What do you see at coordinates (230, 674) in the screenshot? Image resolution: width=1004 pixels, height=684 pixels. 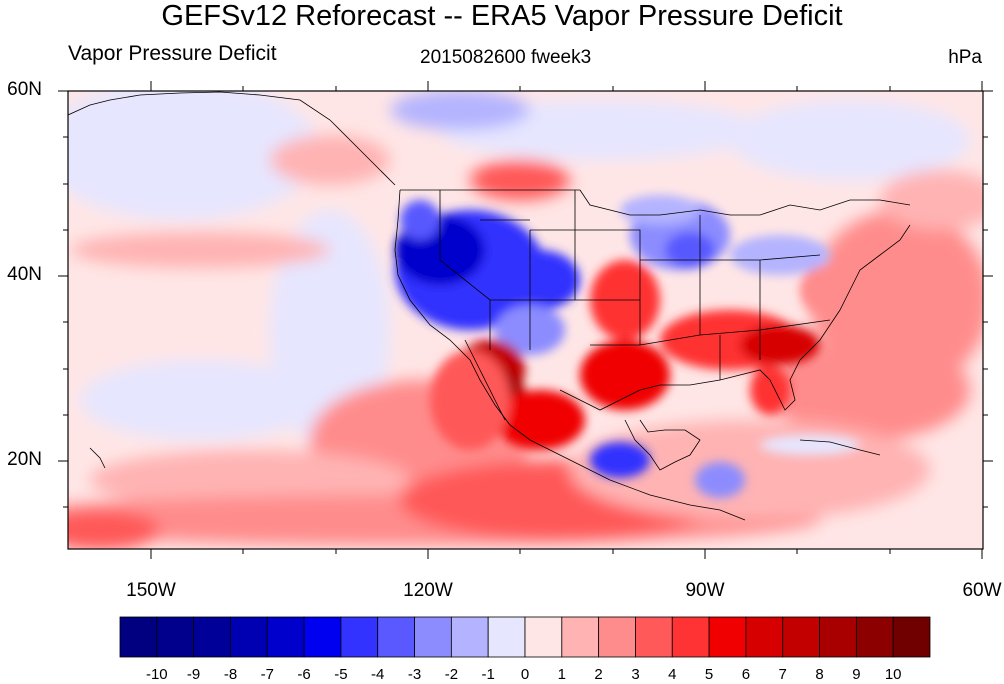 I see `colorbar-tick-label: -8` at bounding box center [230, 674].